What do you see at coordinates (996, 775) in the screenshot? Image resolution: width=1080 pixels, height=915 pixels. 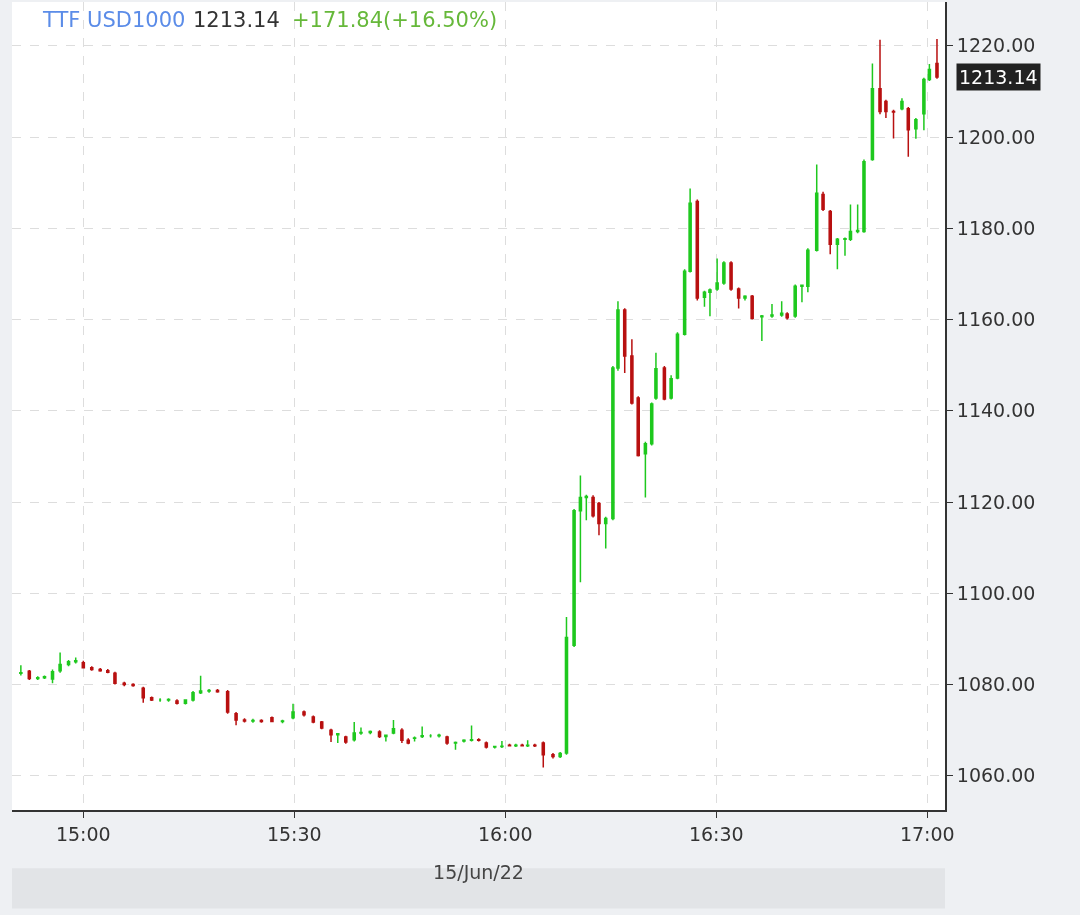 I see `y-tick-label: 1060.00` at bounding box center [996, 775].